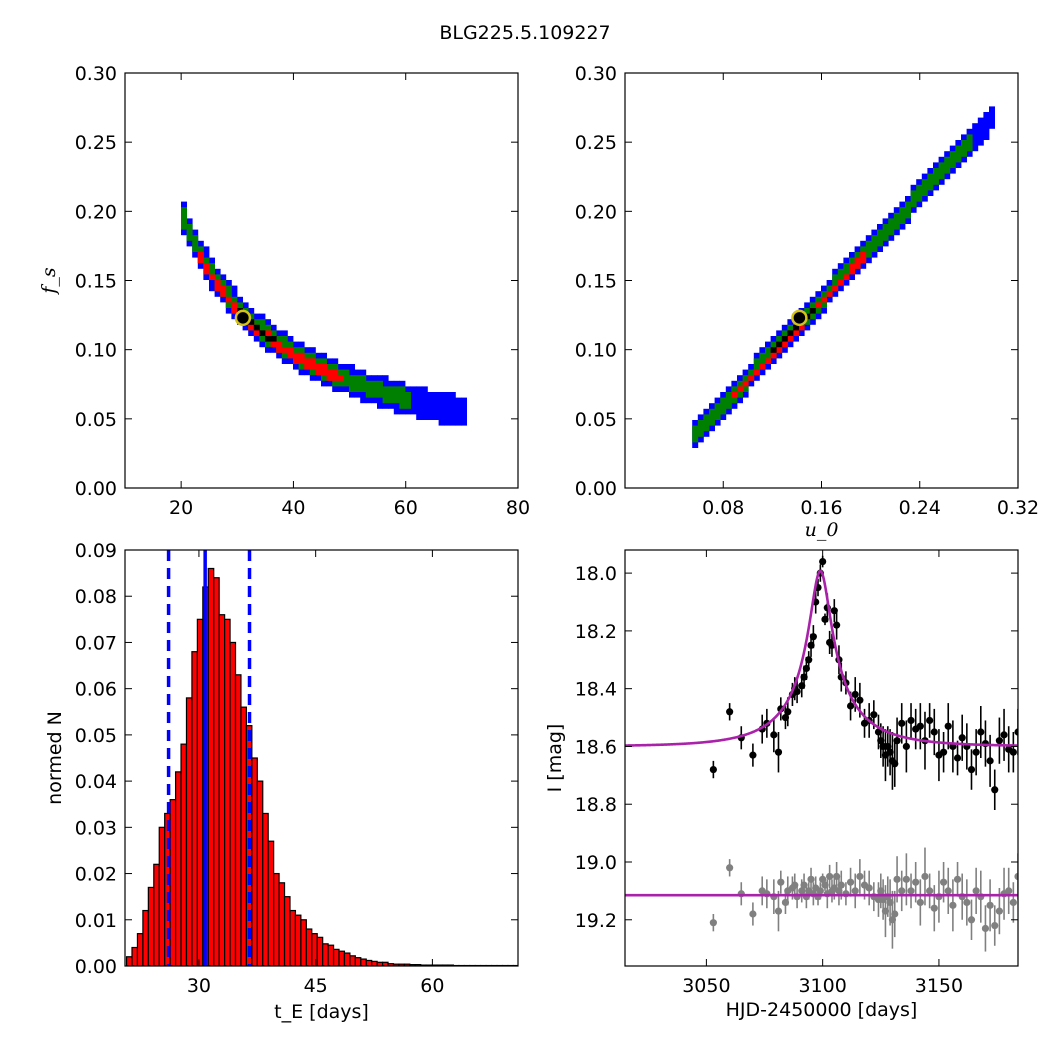 This screenshot has height=1050, width=1050. Describe the element at coordinates (96, 643) in the screenshot. I see `y-tick-label: 0.07` at that location.